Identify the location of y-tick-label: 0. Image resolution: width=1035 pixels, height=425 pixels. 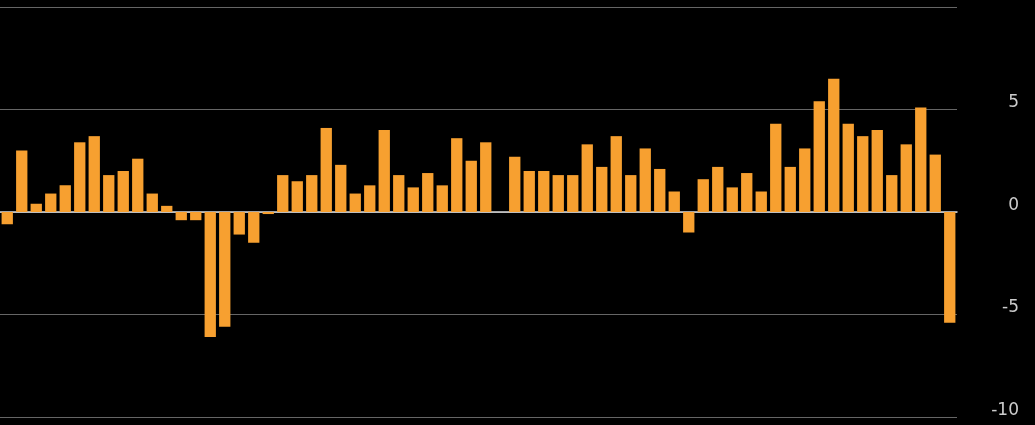
(1013, 203).